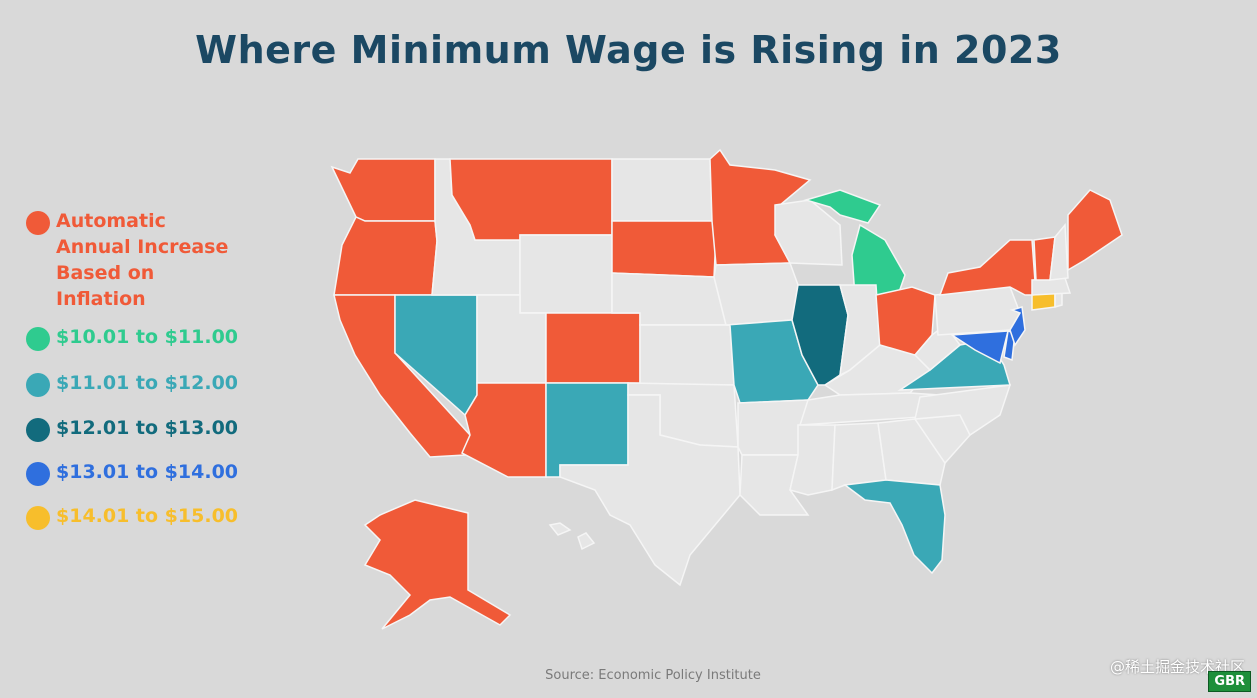 The height and width of the screenshot is (698, 1257). What do you see at coordinates (147, 516) in the screenshot?
I see `legend-label: $14.01 to $15.00` at bounding box center [147, 516].